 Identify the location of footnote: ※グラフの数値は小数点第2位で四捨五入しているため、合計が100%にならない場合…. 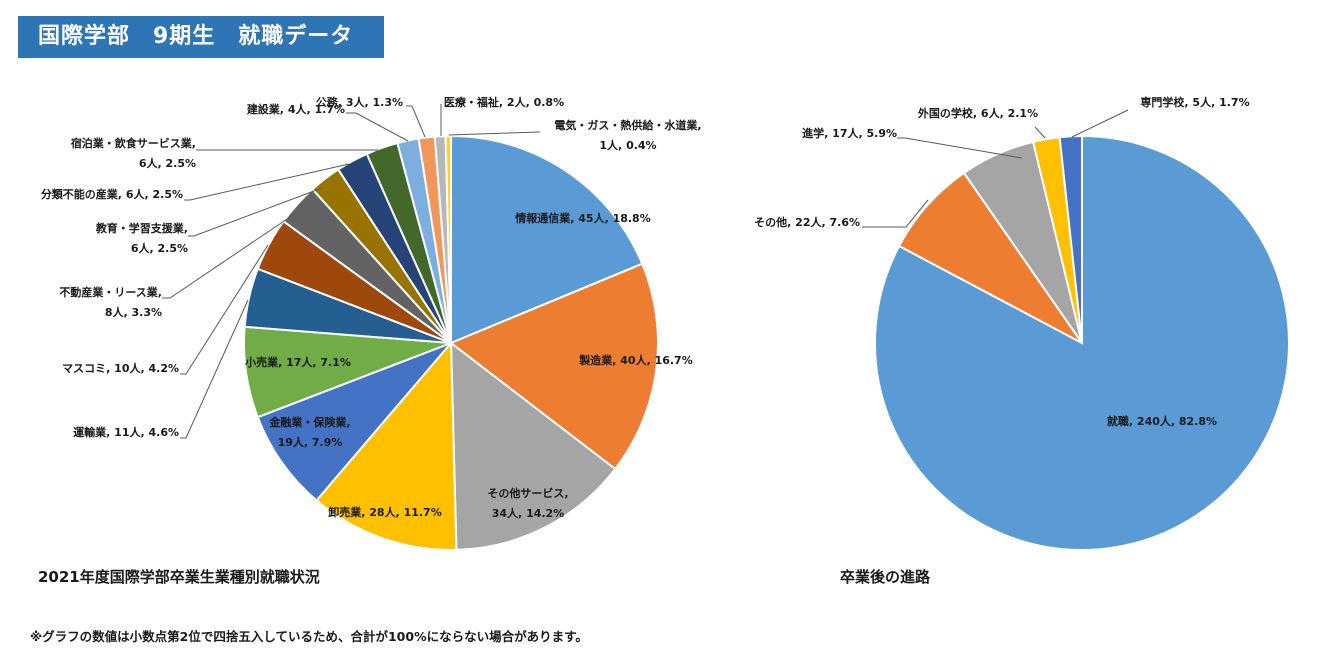
(309, 636).